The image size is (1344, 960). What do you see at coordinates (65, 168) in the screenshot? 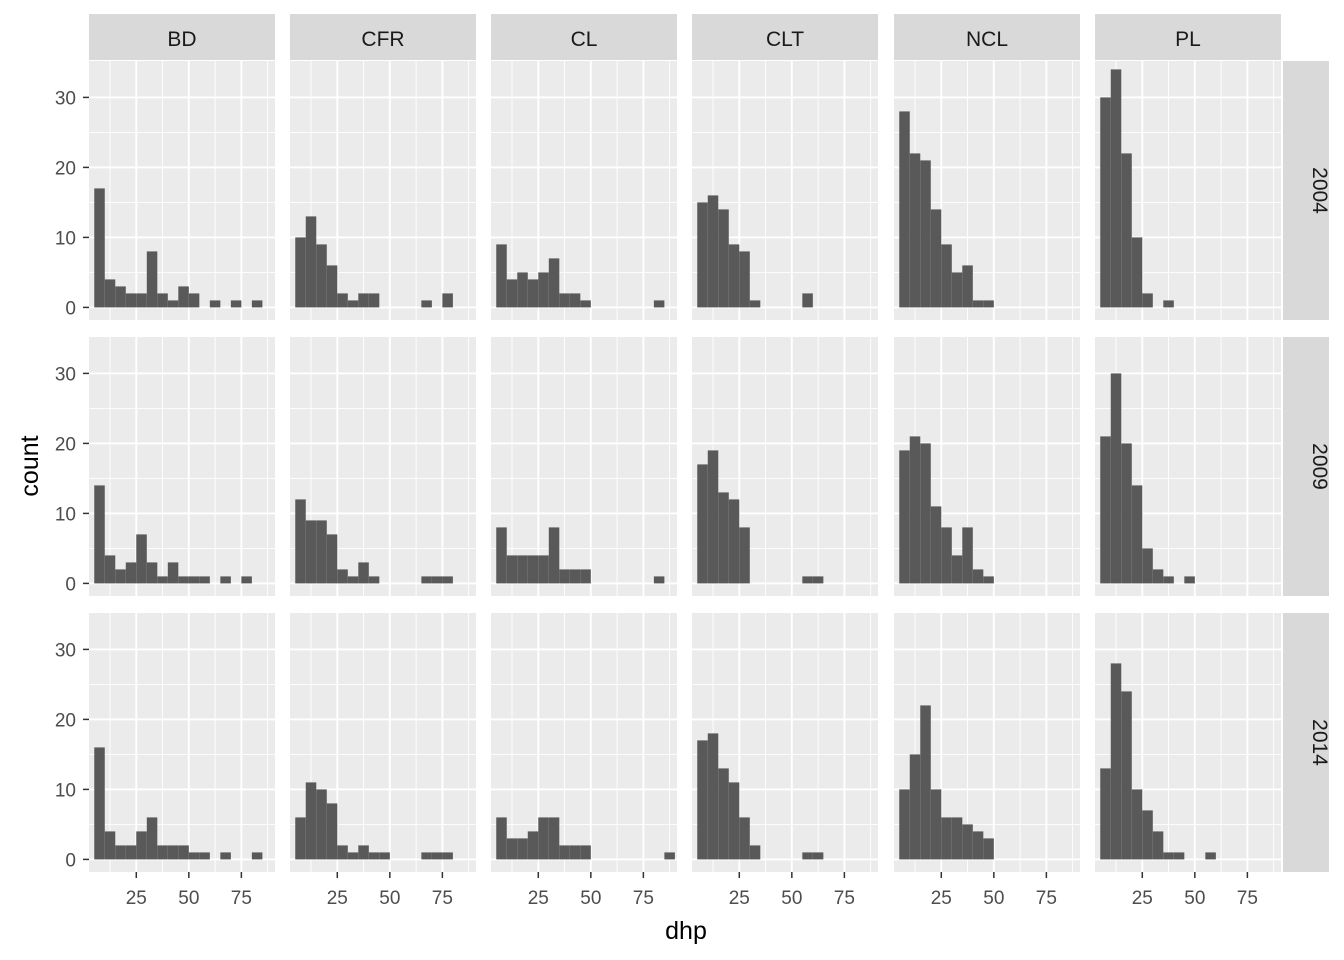
I see `y-axis-tick-label: 20` at bounding box center [65, 168].